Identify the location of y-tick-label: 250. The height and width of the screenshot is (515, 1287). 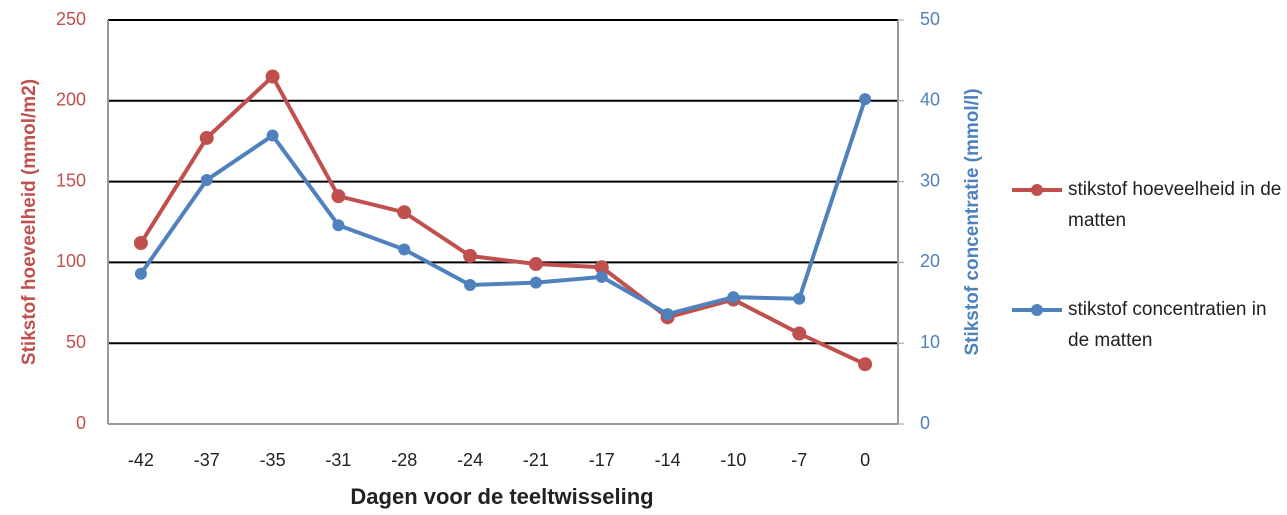
(71, 19).